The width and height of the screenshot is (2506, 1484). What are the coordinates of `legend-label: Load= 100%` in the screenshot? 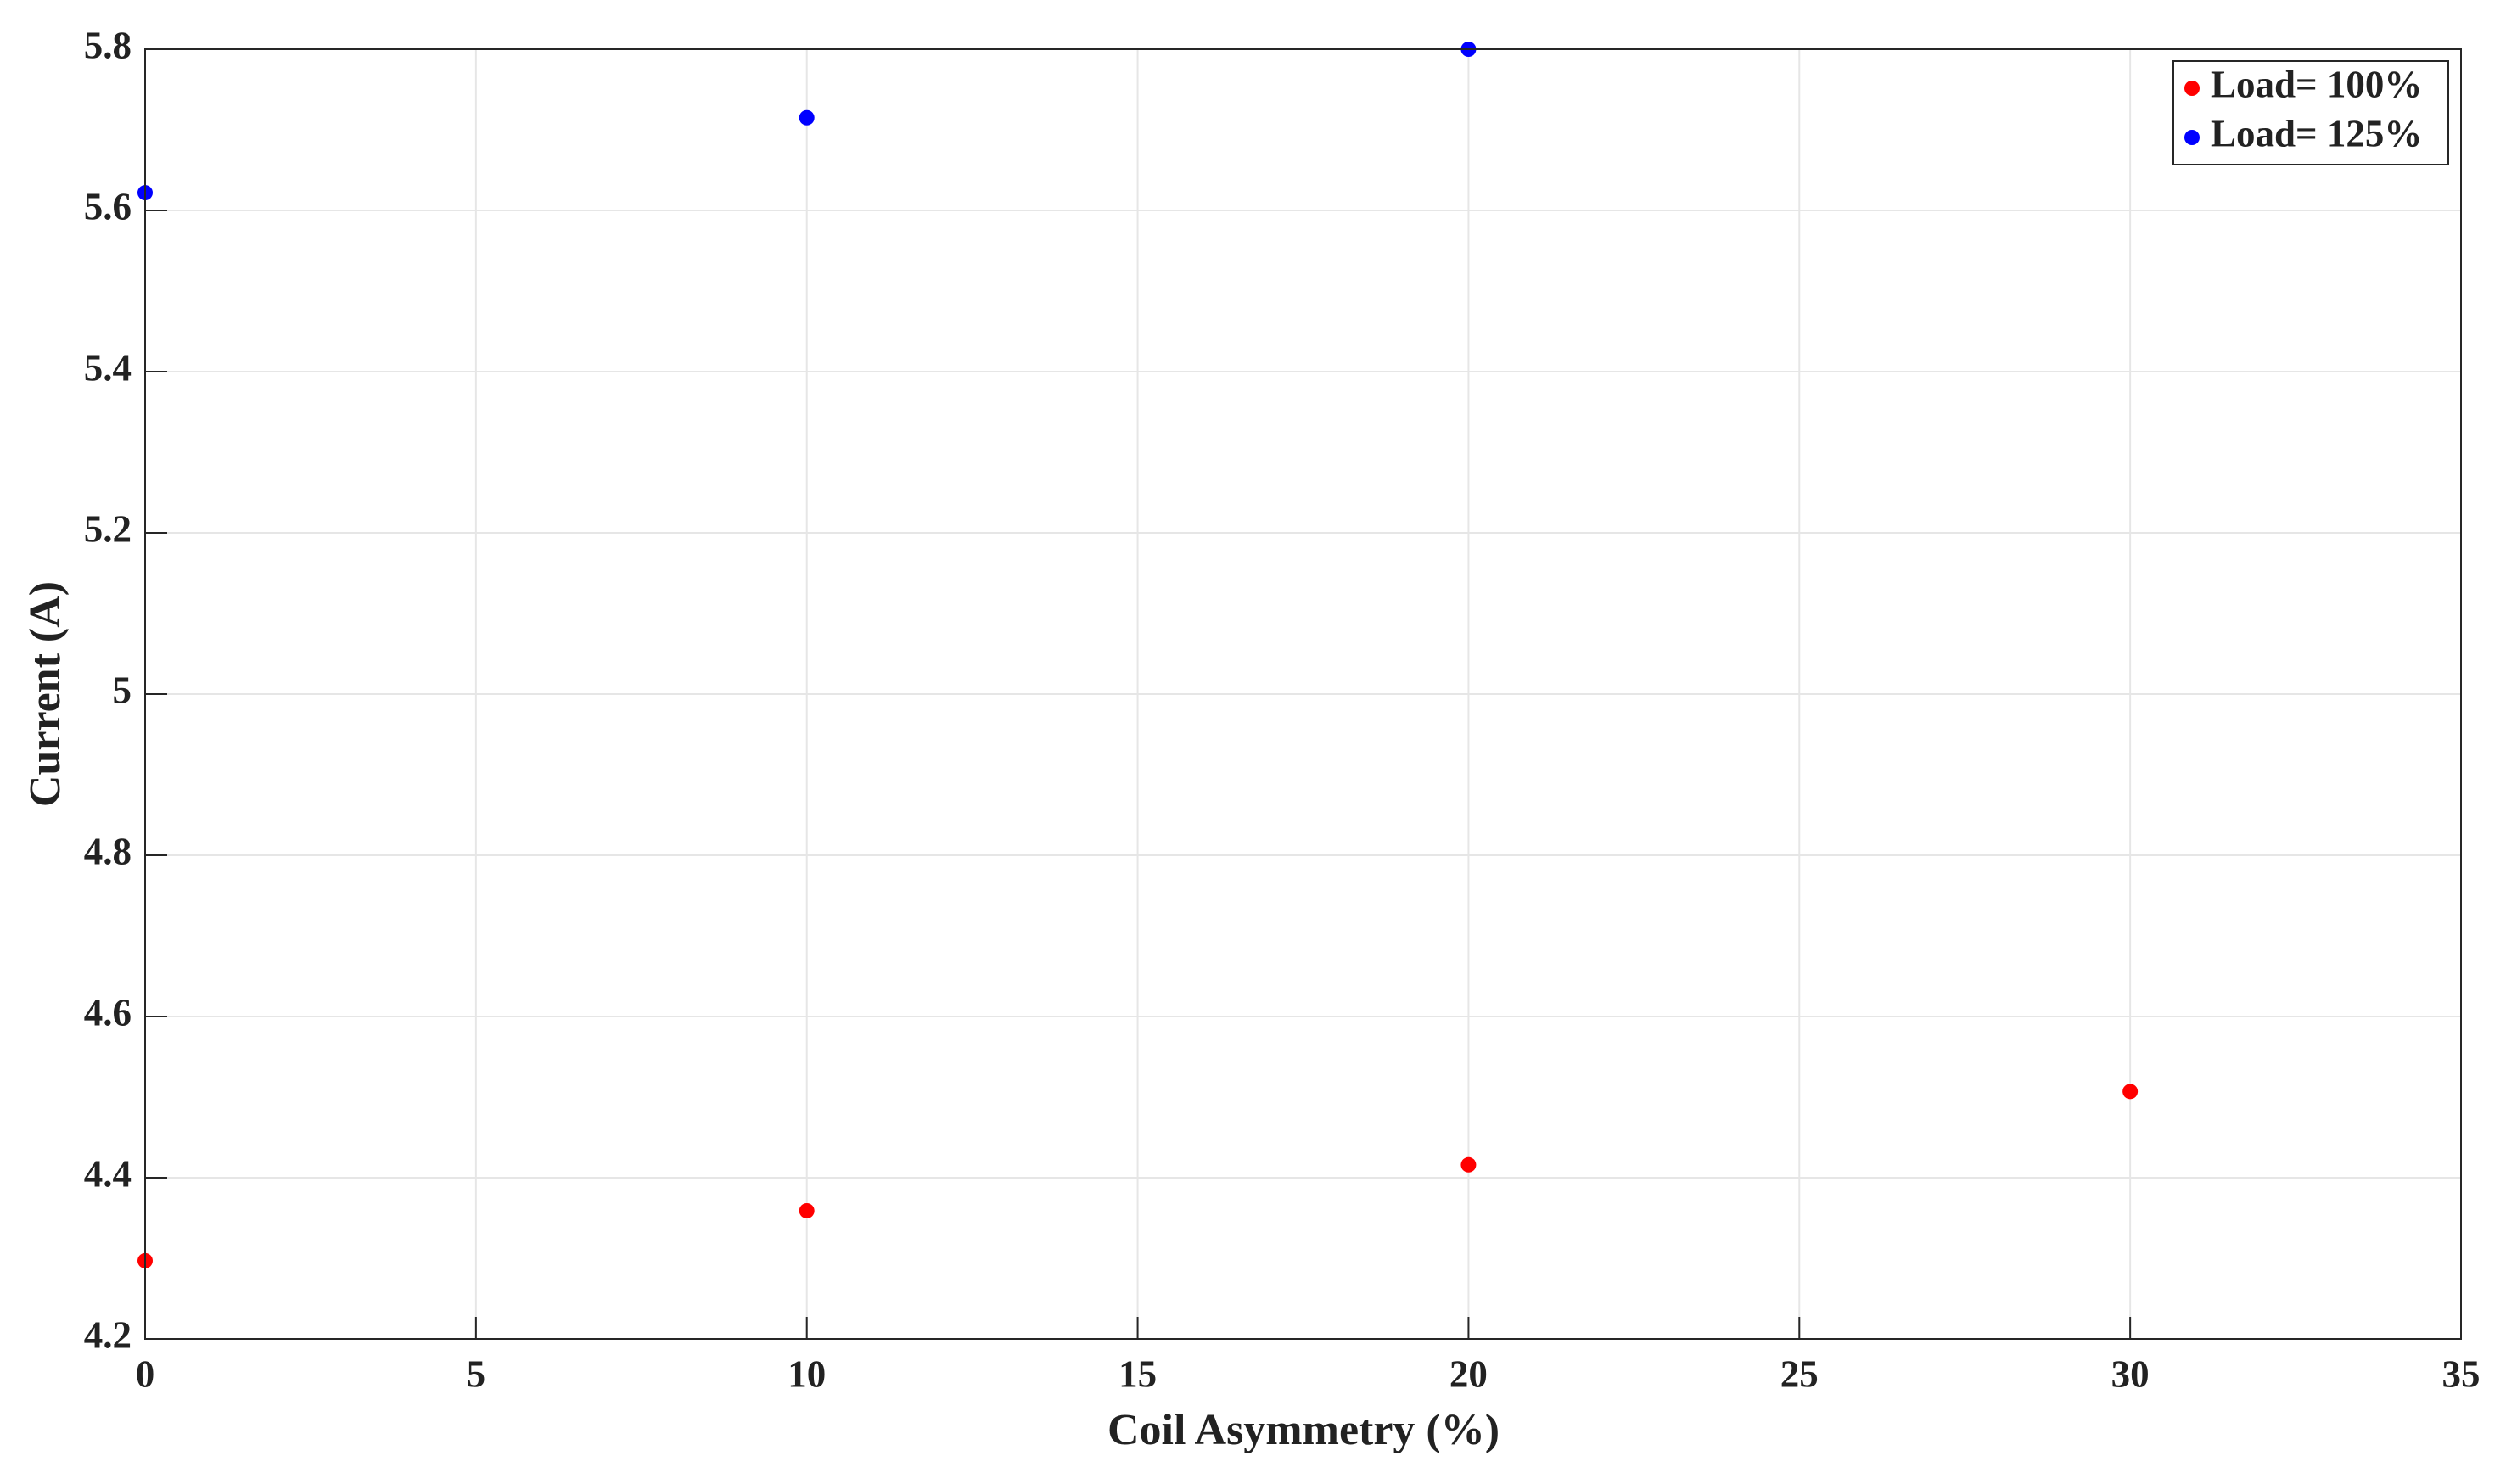 It's located at (2317, 84).